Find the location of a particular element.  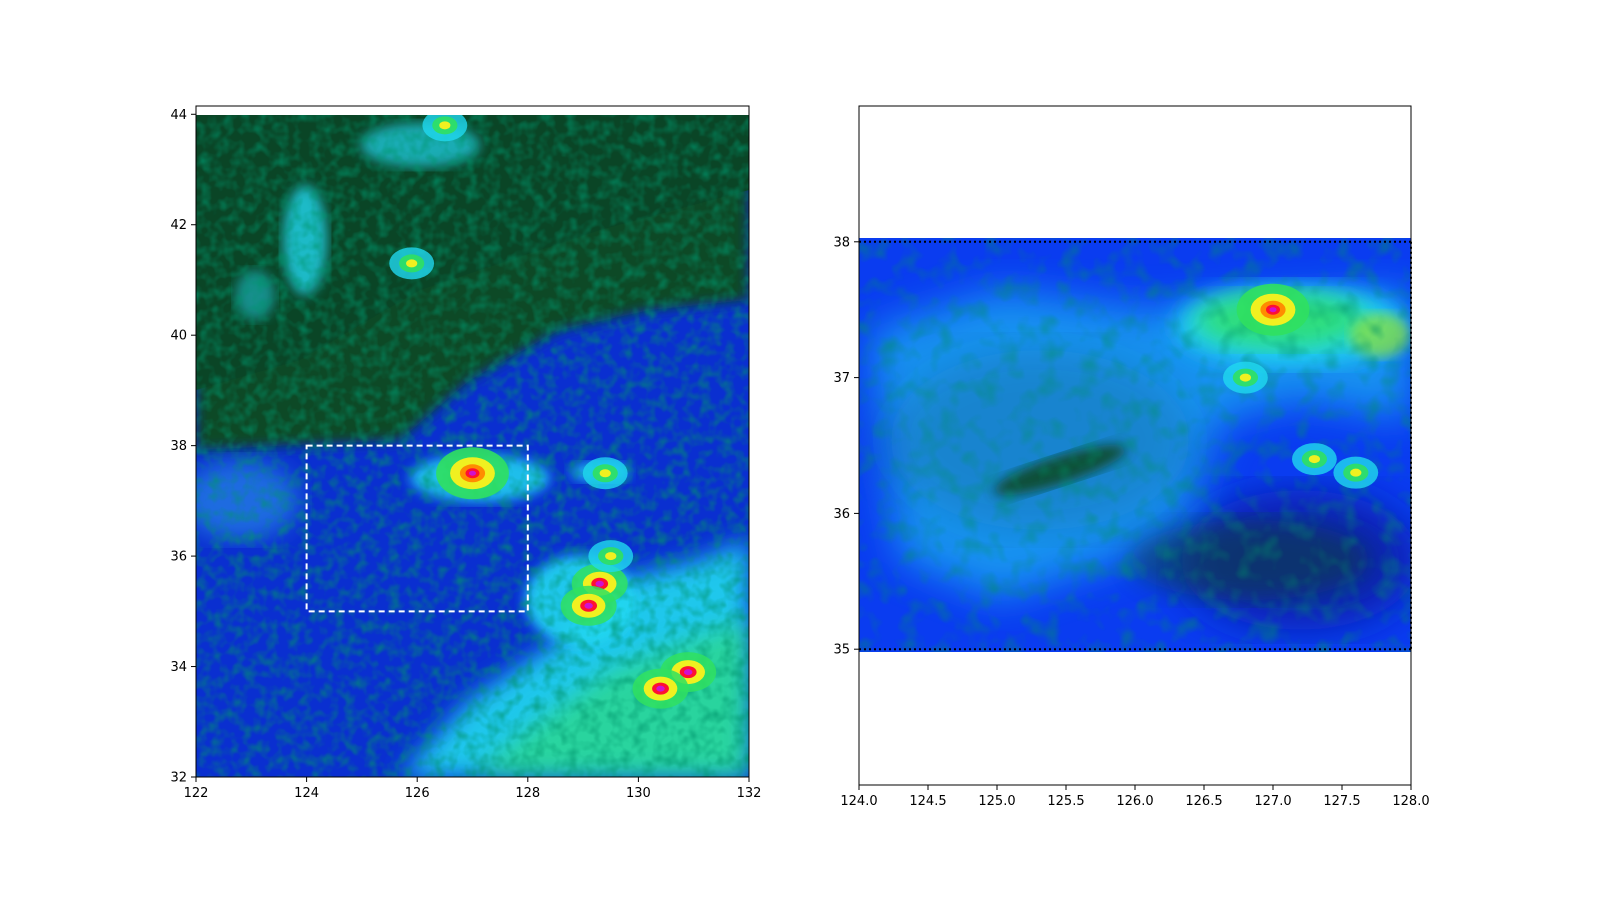

right-hotspot-layer is located at coordinates (1301, 386).